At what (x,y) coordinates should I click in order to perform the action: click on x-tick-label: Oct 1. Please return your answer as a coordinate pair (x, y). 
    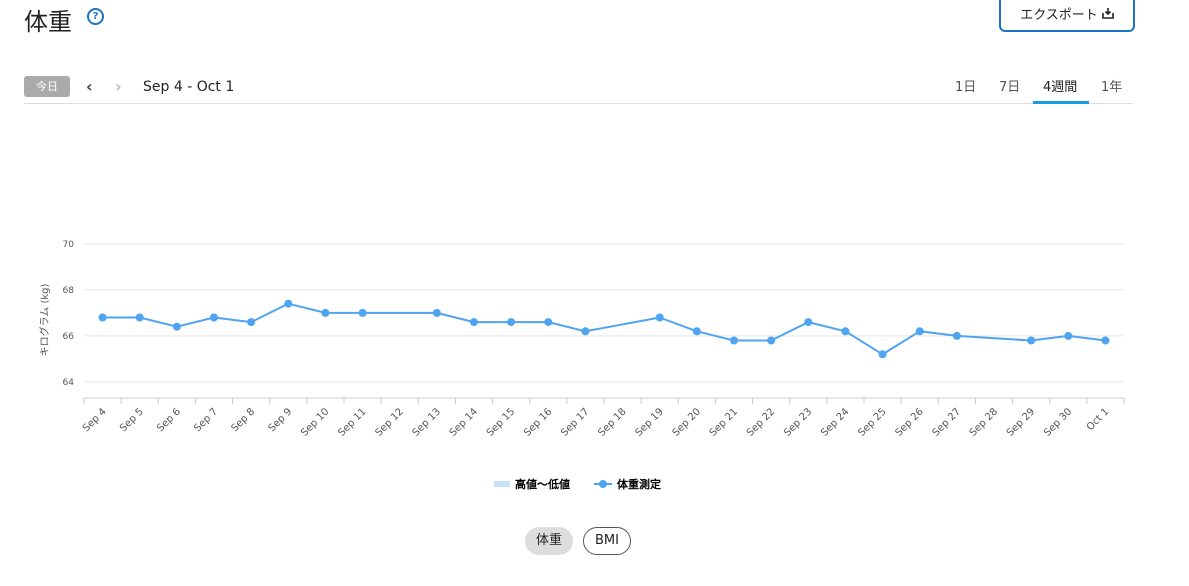
    Looking at the image, I should click on (1098, 419).